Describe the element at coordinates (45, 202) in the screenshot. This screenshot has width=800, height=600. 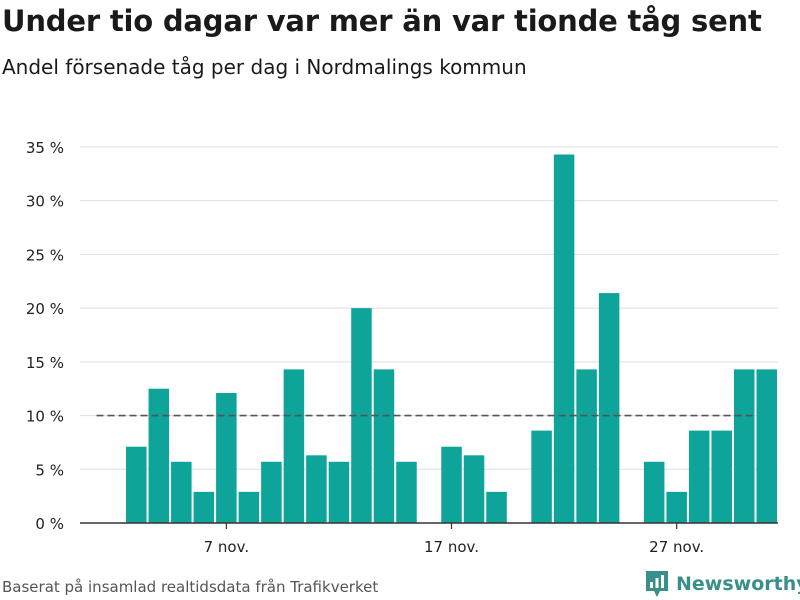
I see `y-tick-label: 30 %` at that location.